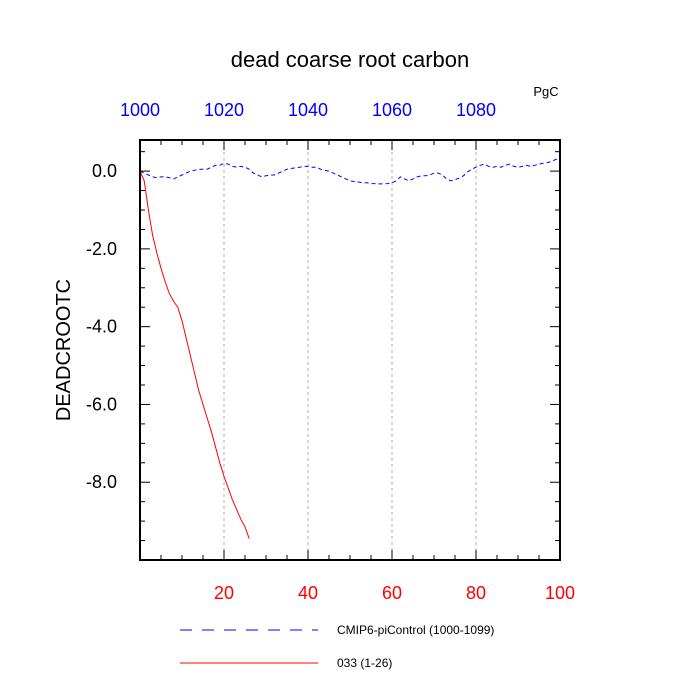 Image resolution: width=700 pixels, height=700 pixels. Describe the element at coordinates (545, 91) in the screenshot. I see `units-label: PgC` at that location.